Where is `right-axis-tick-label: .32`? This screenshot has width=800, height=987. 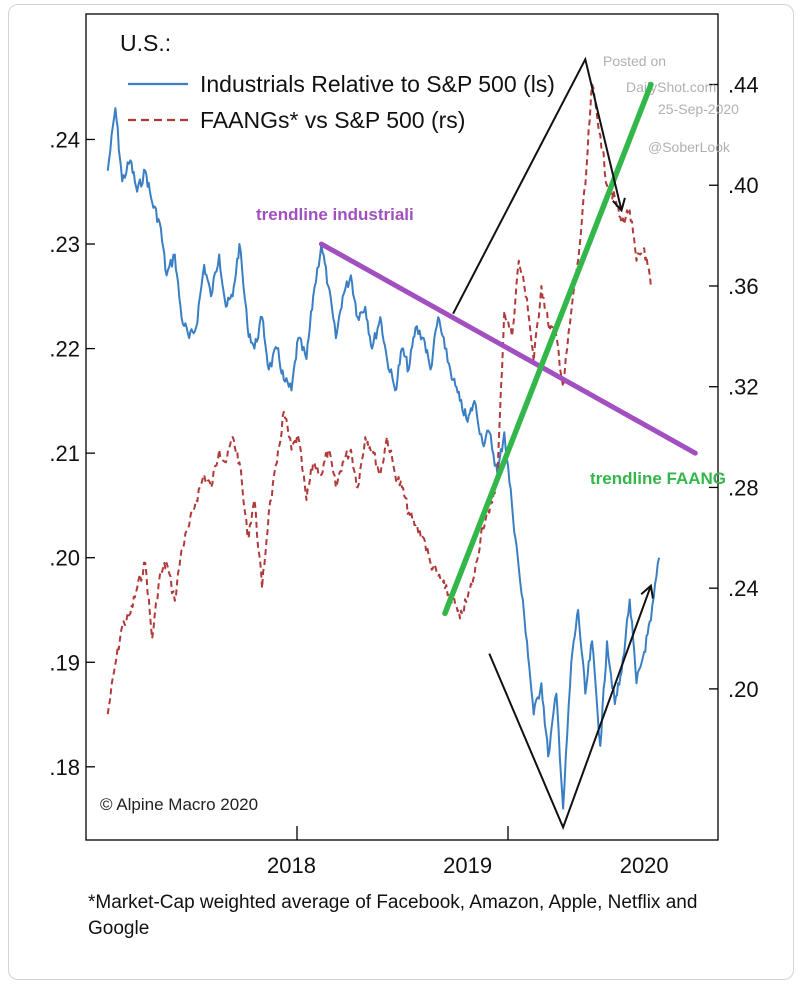
right-axis-tick-label: .32 is located at coordinates (743, 387).